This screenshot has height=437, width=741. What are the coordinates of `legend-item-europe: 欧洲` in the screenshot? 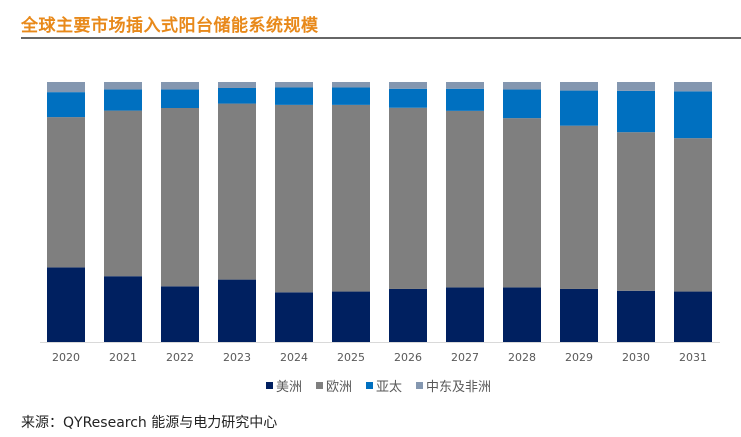 It's located at (334, 385).